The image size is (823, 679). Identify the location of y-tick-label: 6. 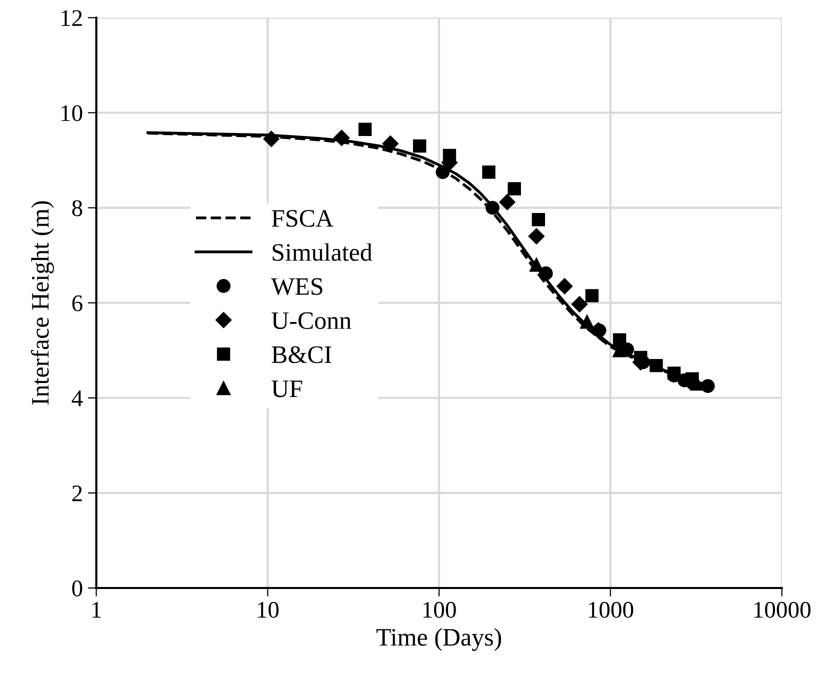
(77, 303).